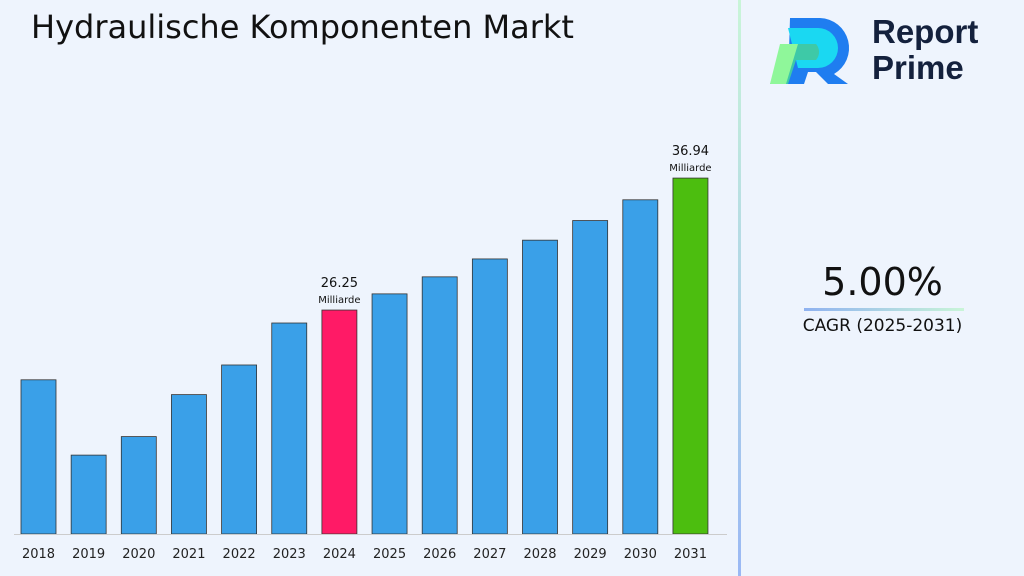 The height and width of the screenshot is (576, 1024). Describe the element at coordinates (239, 554) in the screenshot. I see `x-tick-label: 2022` at that location.